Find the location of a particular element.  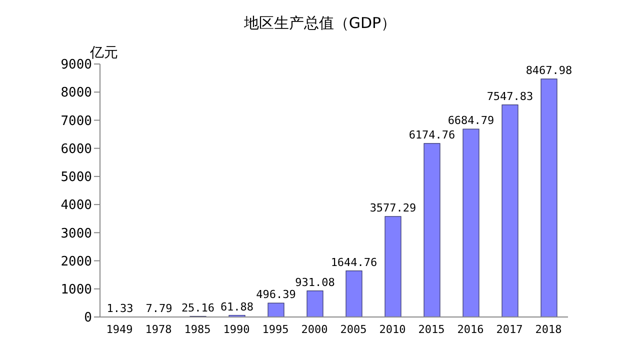

data-label: 3577.29 is located at coordinates (393, 207).